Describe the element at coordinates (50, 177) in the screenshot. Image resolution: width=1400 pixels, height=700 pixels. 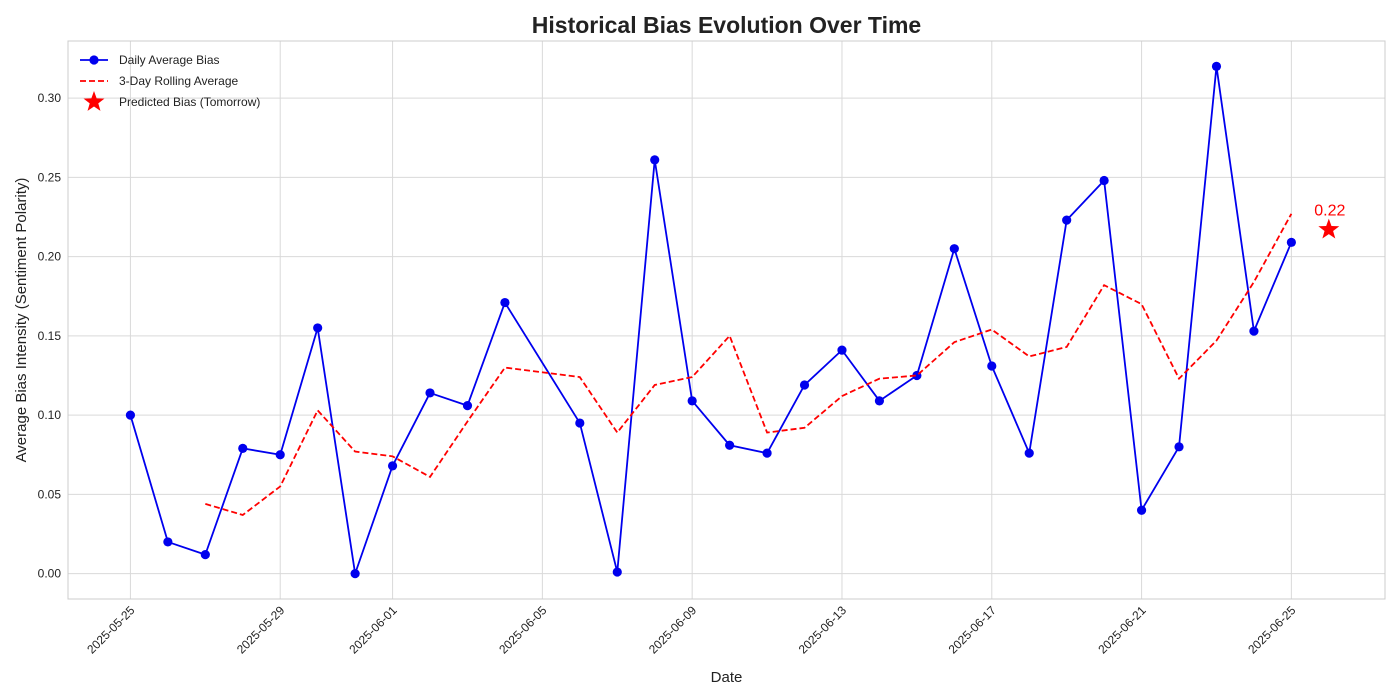
I see `y-tick-label: 0.25` at that location.